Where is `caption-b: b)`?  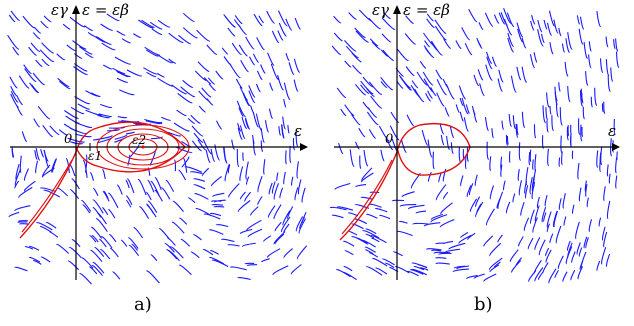
caption-b: b) is located at coordinates (483, 304).